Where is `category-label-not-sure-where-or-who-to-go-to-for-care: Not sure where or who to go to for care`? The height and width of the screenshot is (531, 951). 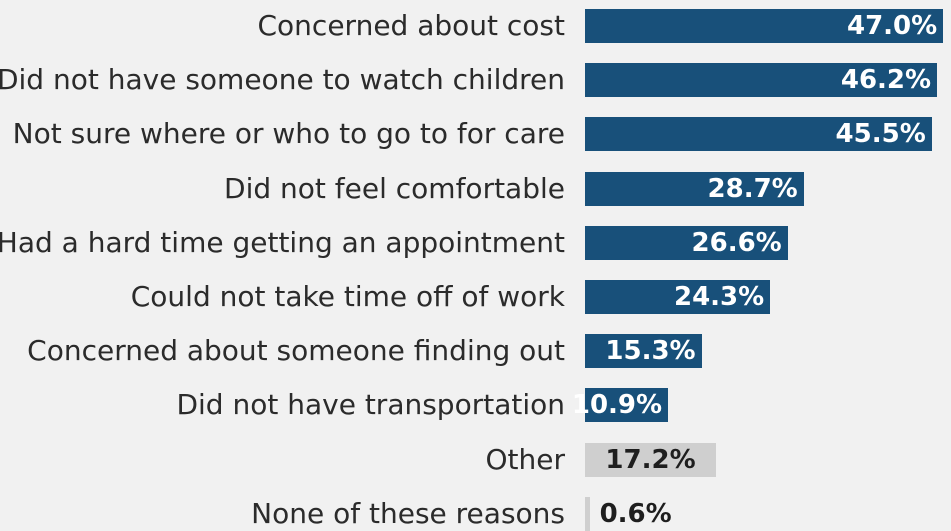
category-label-not-sure-where-or-who-to-go-to-for-care: Not sure where or who to go to for care is located at coordinates (288, 134).